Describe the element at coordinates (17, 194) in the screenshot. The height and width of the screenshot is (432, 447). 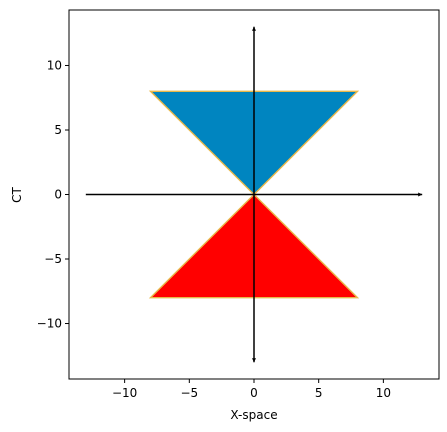
I see `y-axis-label: CT` at that location.